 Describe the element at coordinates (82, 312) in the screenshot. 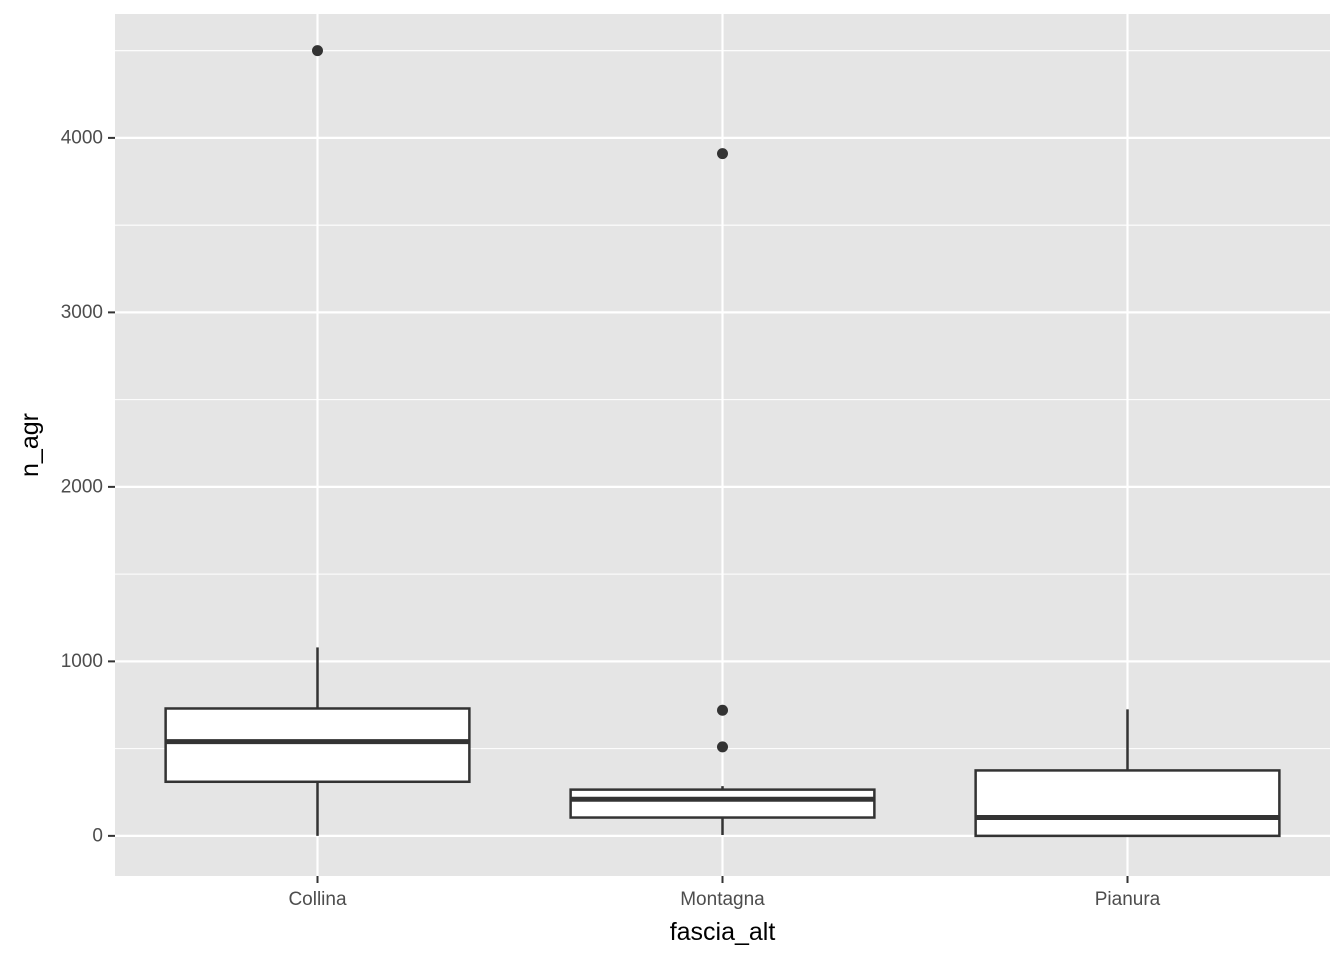

I see `y-tick-label: 3000` at that location.